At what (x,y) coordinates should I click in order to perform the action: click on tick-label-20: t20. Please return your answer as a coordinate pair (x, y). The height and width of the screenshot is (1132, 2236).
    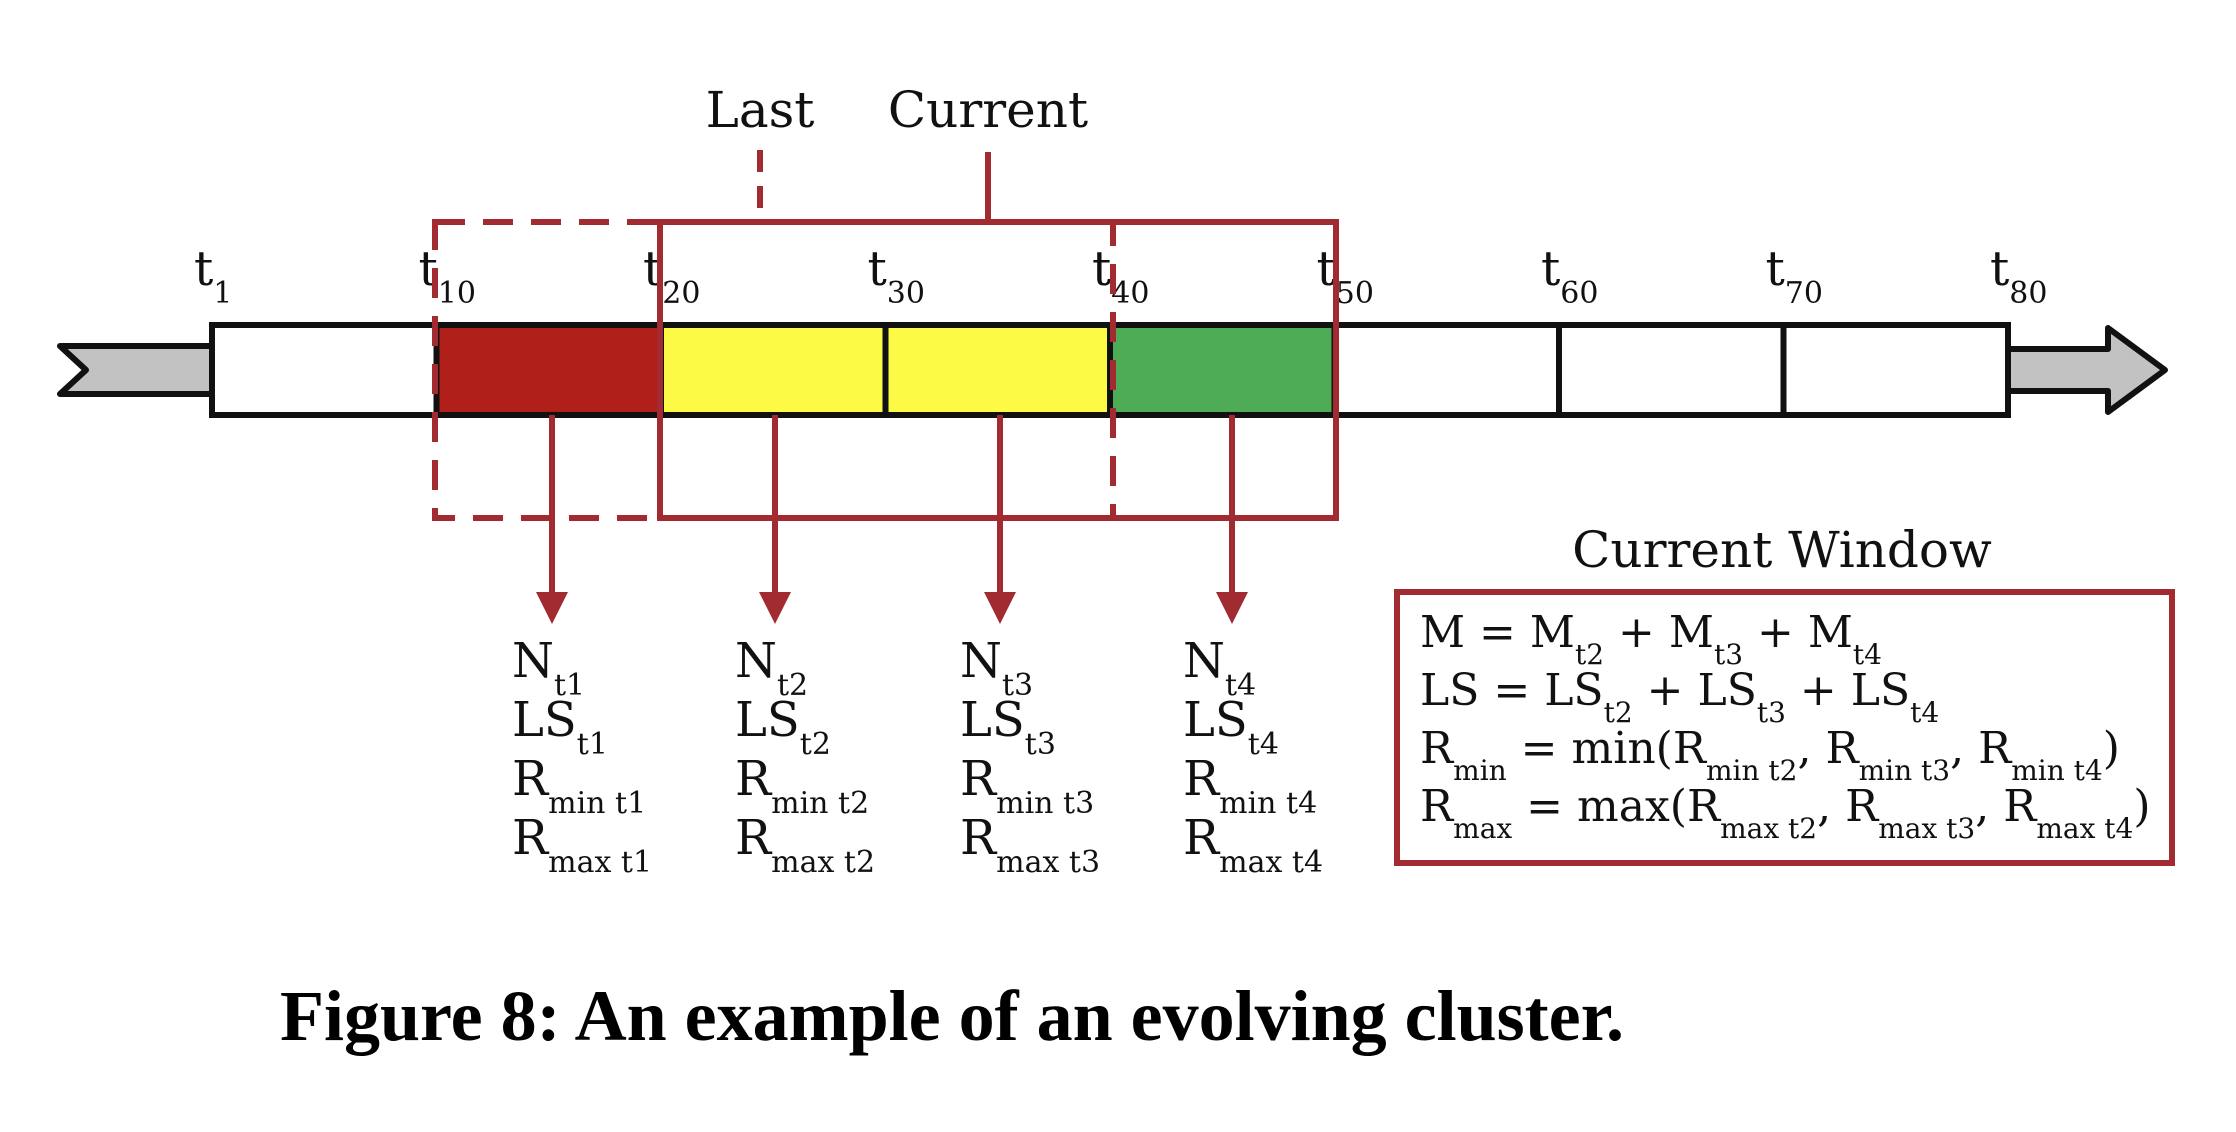
    Looking at the image, I should click on (671, 276).